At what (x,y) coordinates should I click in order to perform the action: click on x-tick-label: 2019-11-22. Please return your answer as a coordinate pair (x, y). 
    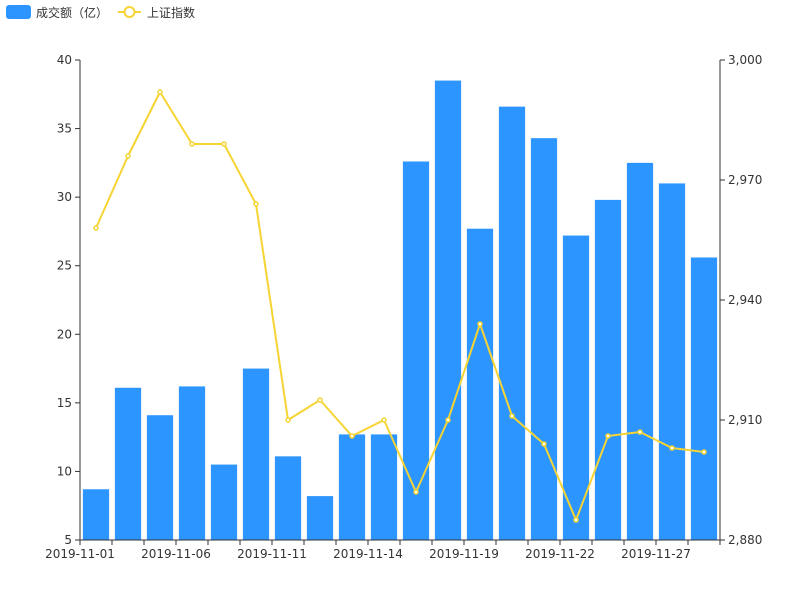
    Looking at the image, I should click on (560, 554).